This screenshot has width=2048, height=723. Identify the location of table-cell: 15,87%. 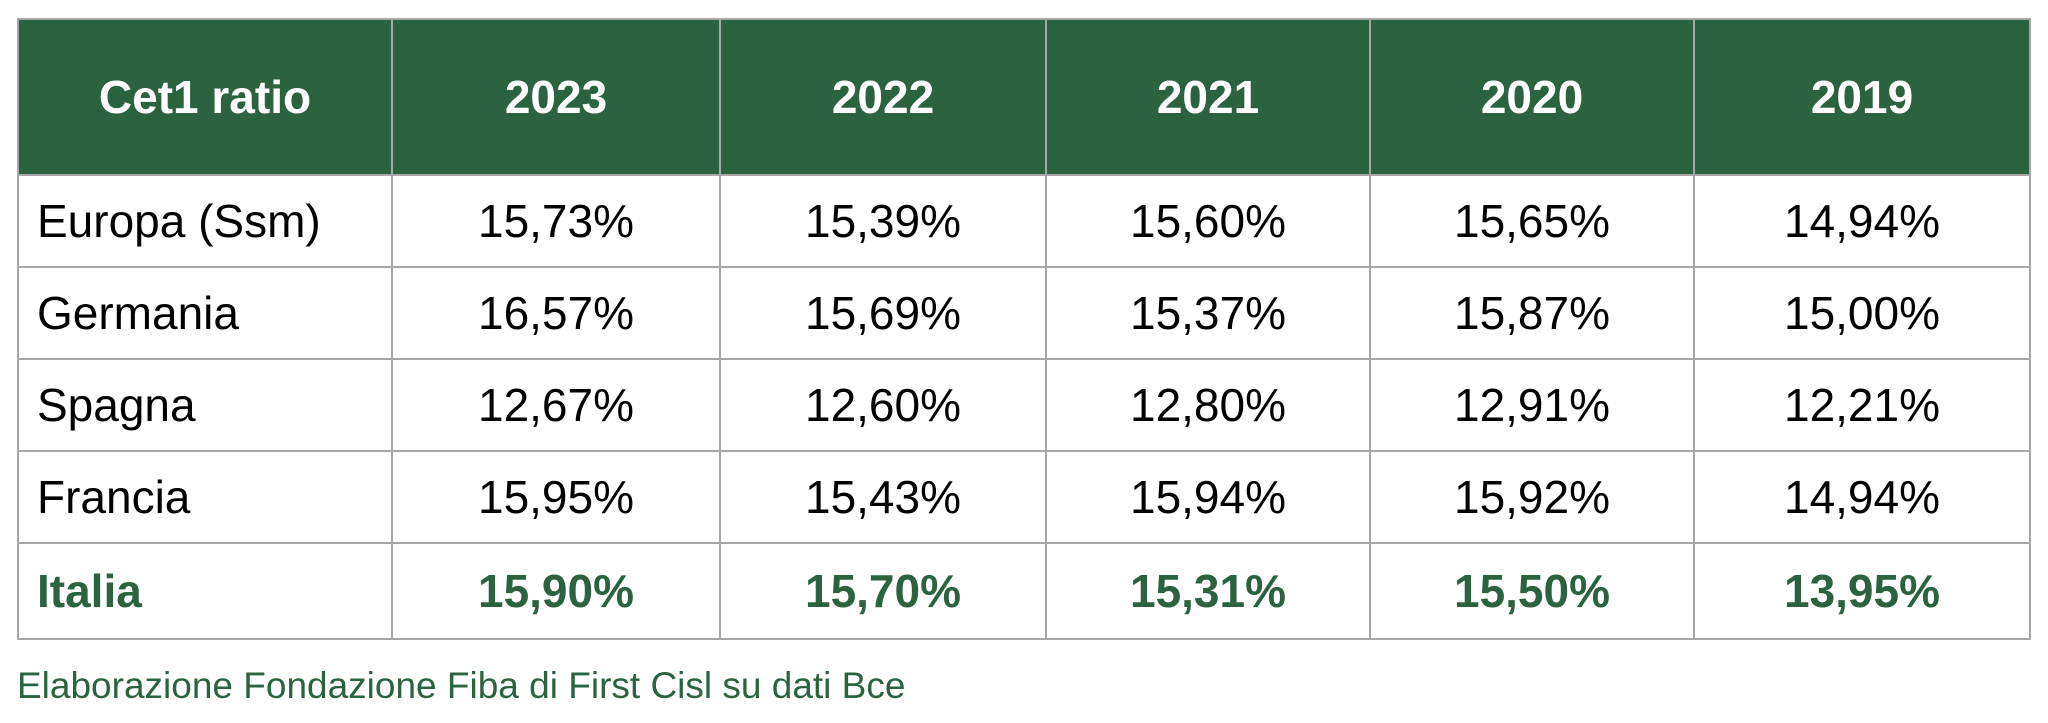
(1532, 313).